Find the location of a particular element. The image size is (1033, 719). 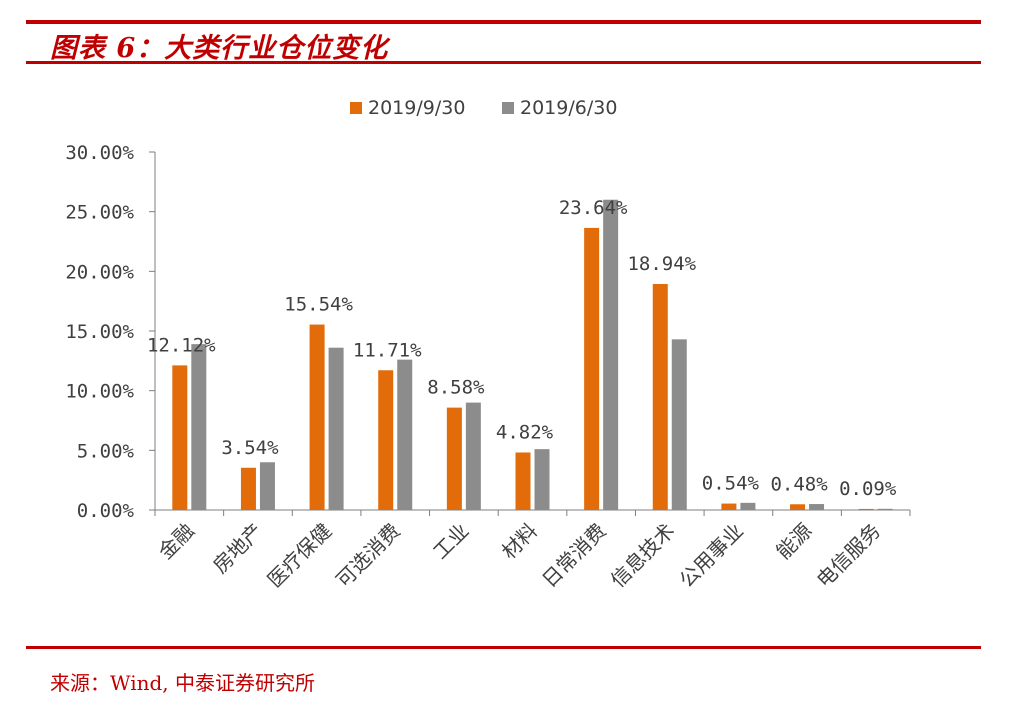

data-label: 0.48% is located at coordinates (799, 484).